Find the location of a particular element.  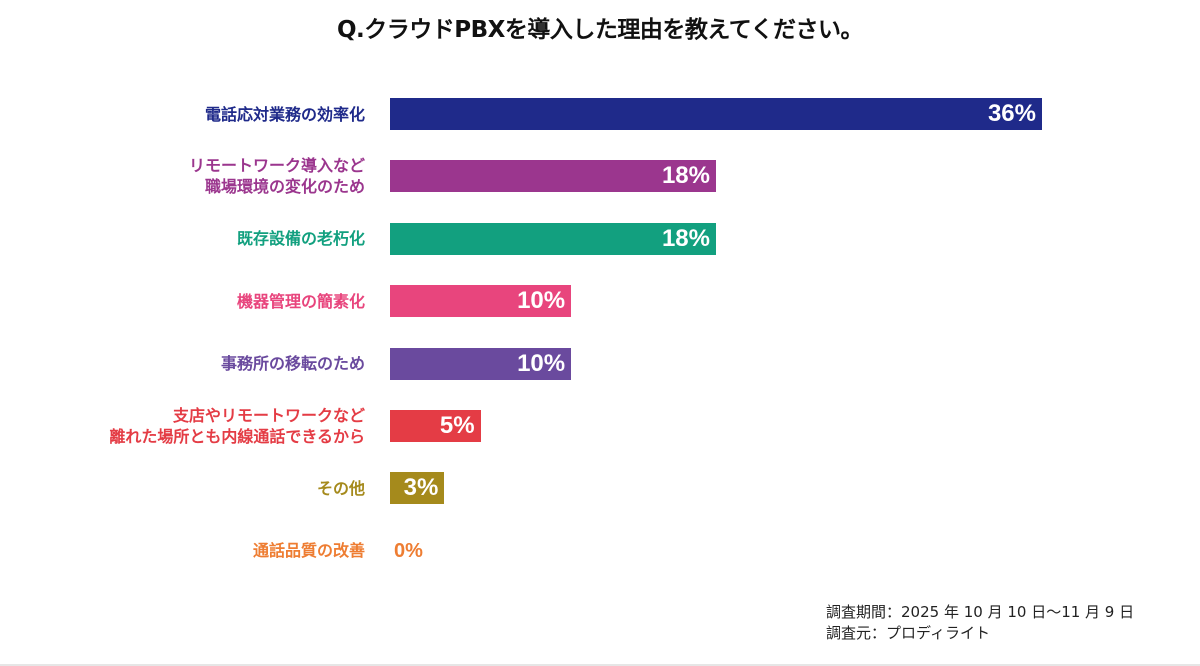

value-label: 3% is located at coordinates (421, 488).